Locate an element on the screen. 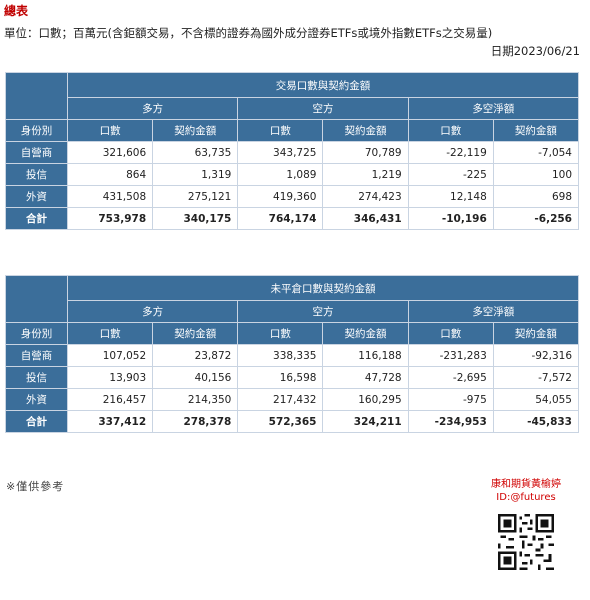 This screenshot has width=590, height=600. table-cell: -225 is located at coordinates (450, 174).